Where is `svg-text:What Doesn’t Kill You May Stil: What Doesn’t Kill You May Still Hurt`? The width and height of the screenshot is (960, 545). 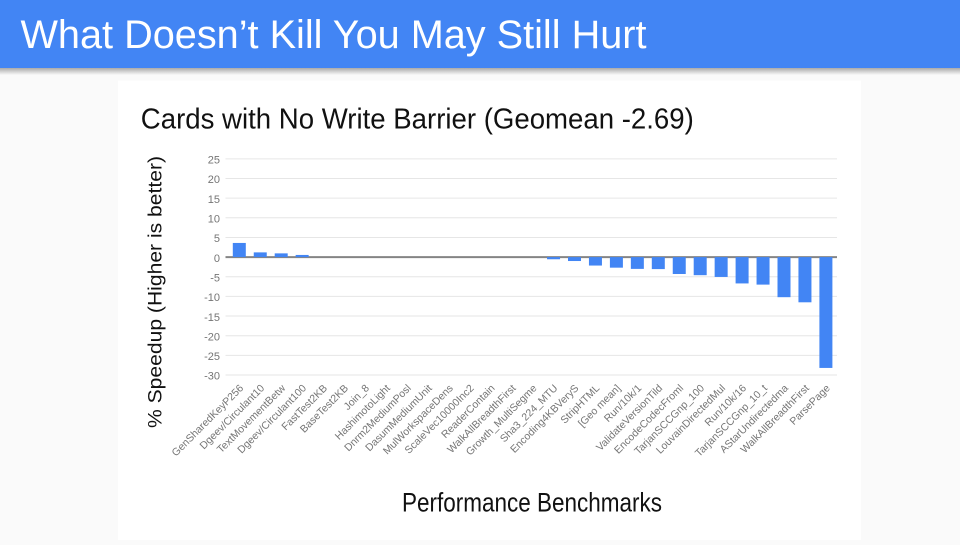
svg-text:What Doesn’t Kill You May Stil: What Doesn’t Kill You May Still Hurt is located at coordinates (334, 35).